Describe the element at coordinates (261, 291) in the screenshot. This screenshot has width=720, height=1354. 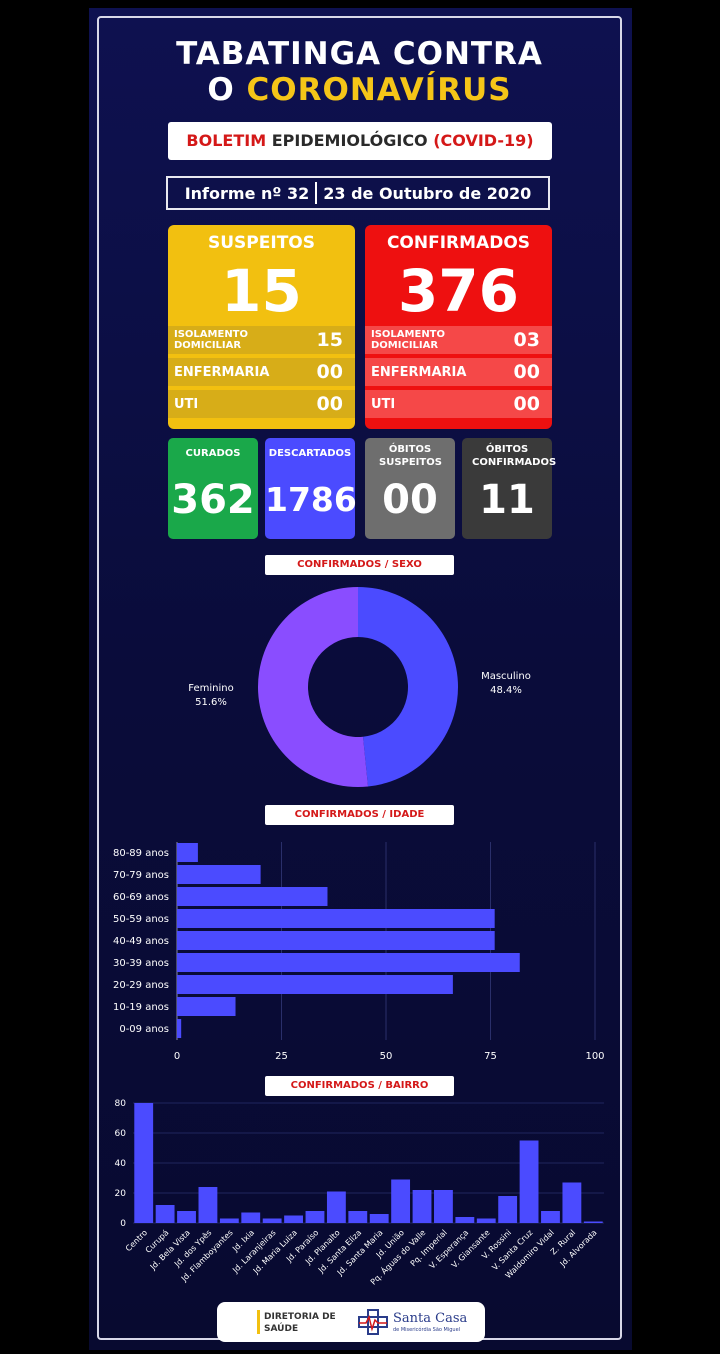
I see `suspeitos-total: 15` at that location.